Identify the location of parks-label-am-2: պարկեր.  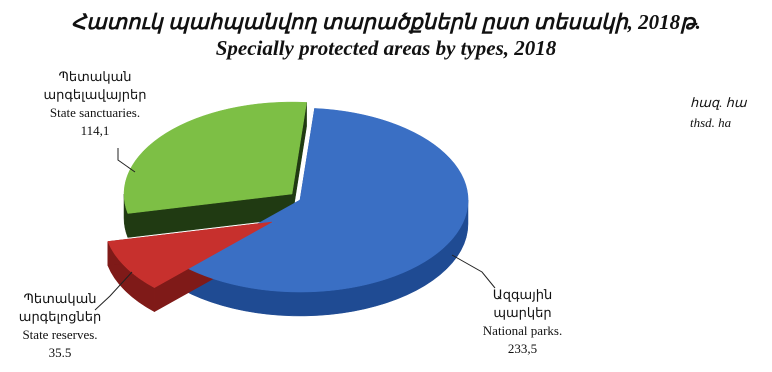
(522, 312).